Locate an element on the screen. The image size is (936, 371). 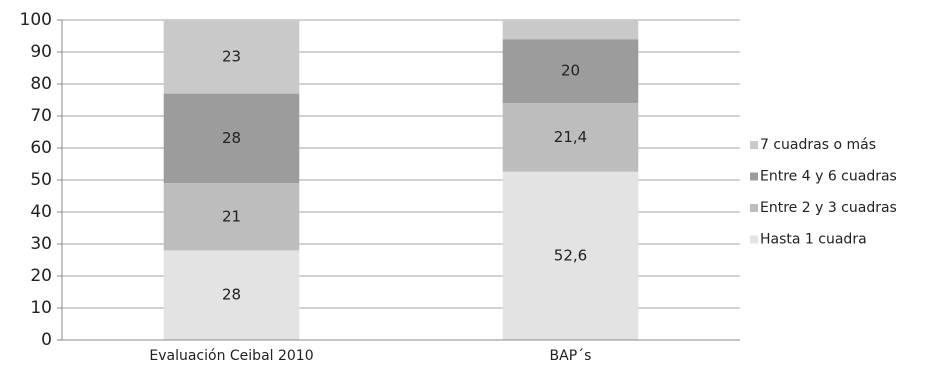
y-tick-label: 100 is located at coordinates (36, 20).